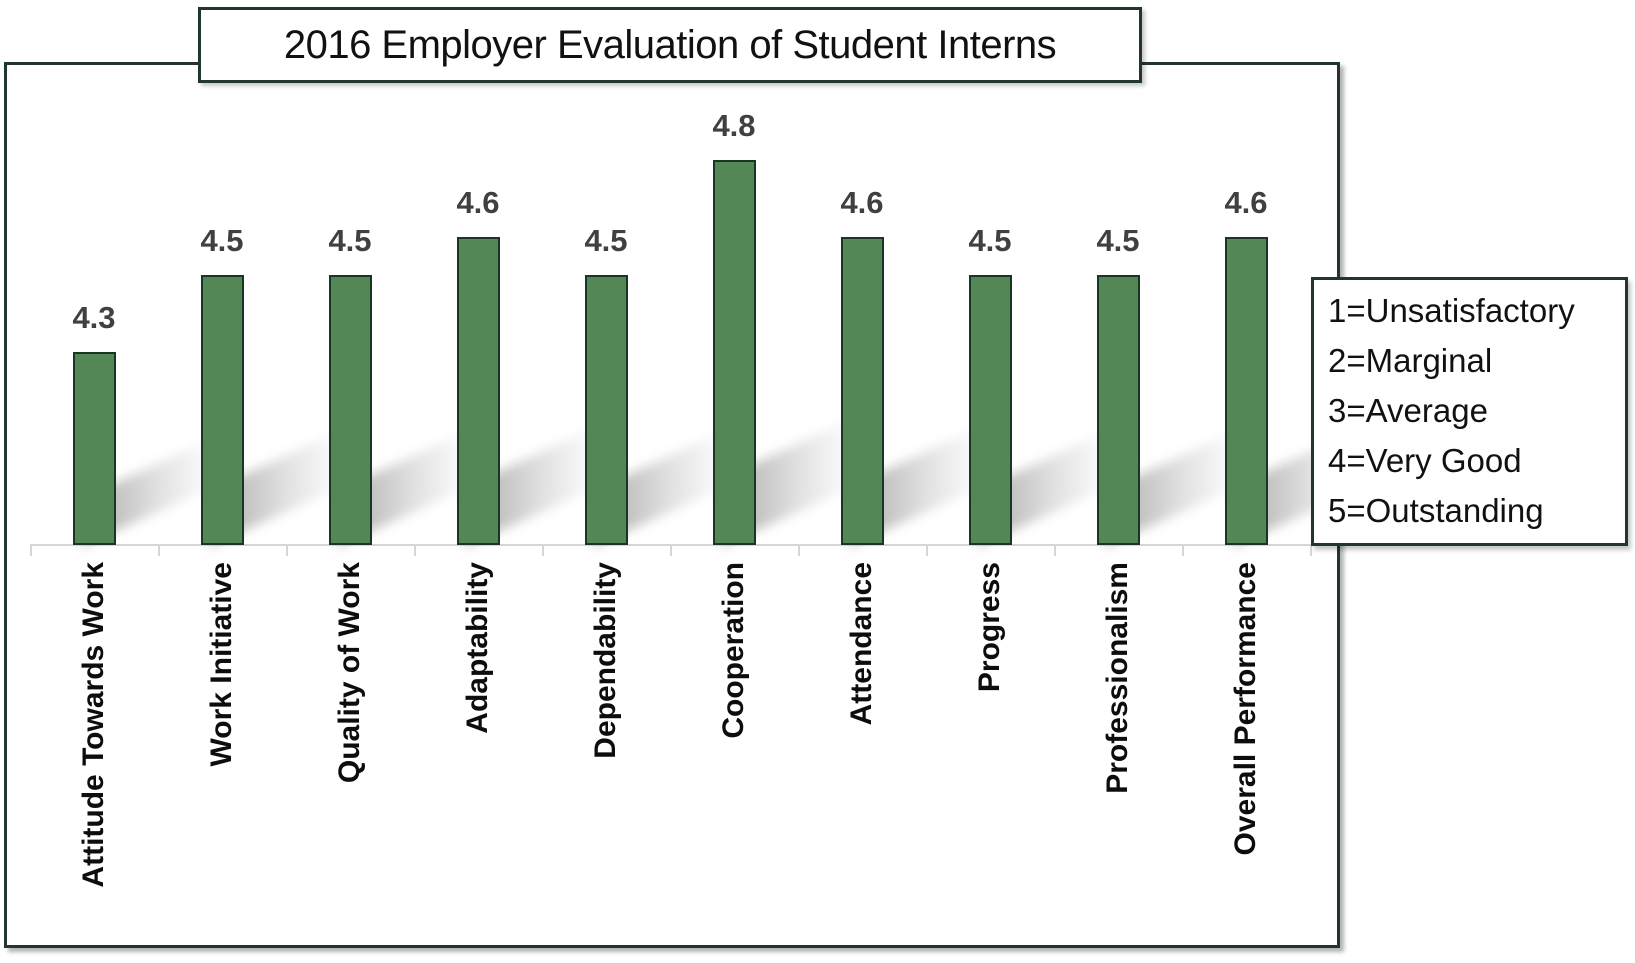 The width and height of the screenshot is (1635, 963). I want to click on category-label: Adaptability, so click(477, 648).